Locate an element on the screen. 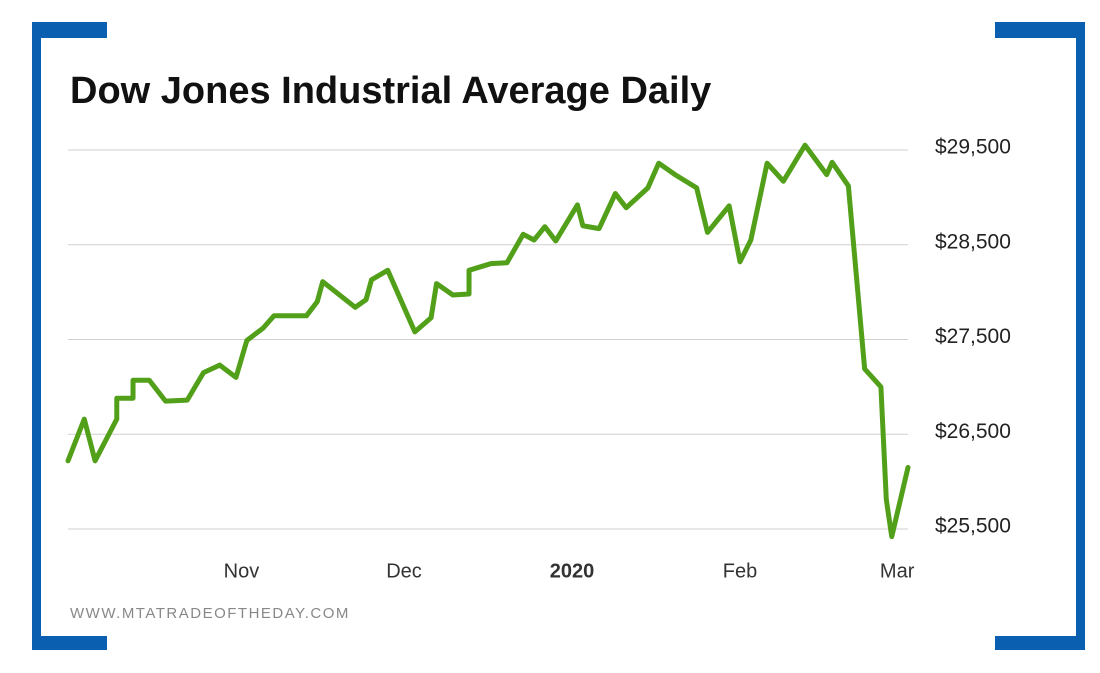  y-tick-label: $27,500 is located at coordinates (973, 336).